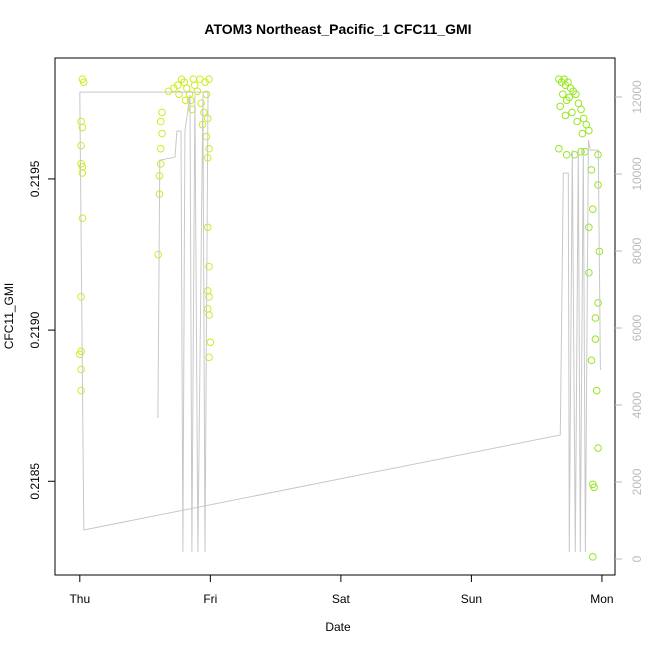 This screenshot has height=655, width=650. What do you see at coordinates (637, 327) in the screenshot?
I see `y2-tick-label: 6000` at bounding box center [637, 327].